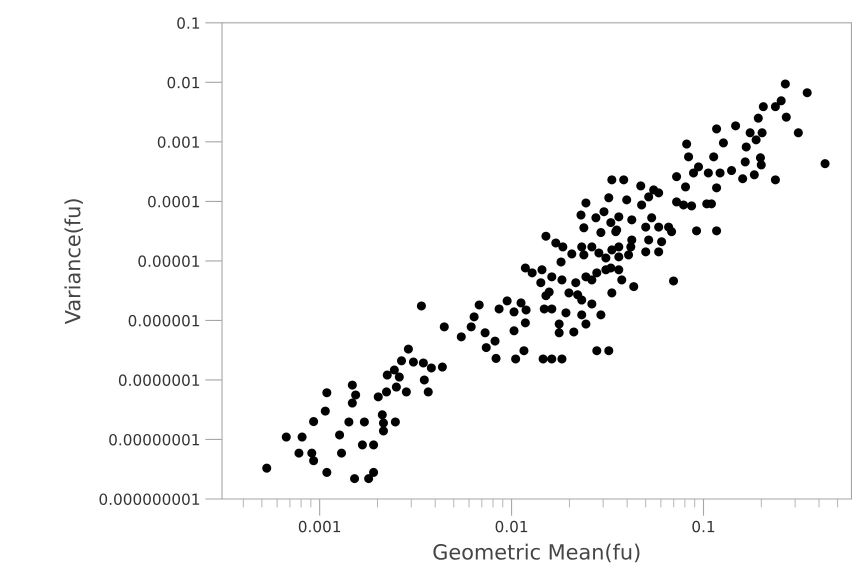 The height and width of the screenshot is (585, 854). Describe the element at coordinates (536, 553) in the screenshot. I see `x-axis-title: Geometric Mean(fu)` at that location.